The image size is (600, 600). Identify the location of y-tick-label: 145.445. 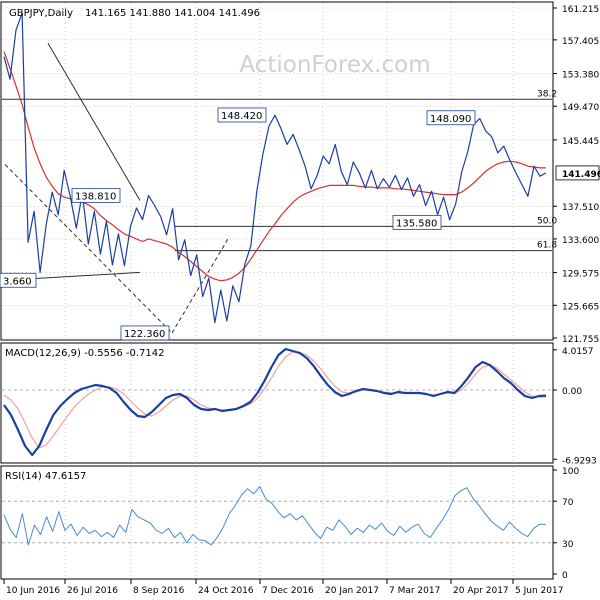
(580, 142).